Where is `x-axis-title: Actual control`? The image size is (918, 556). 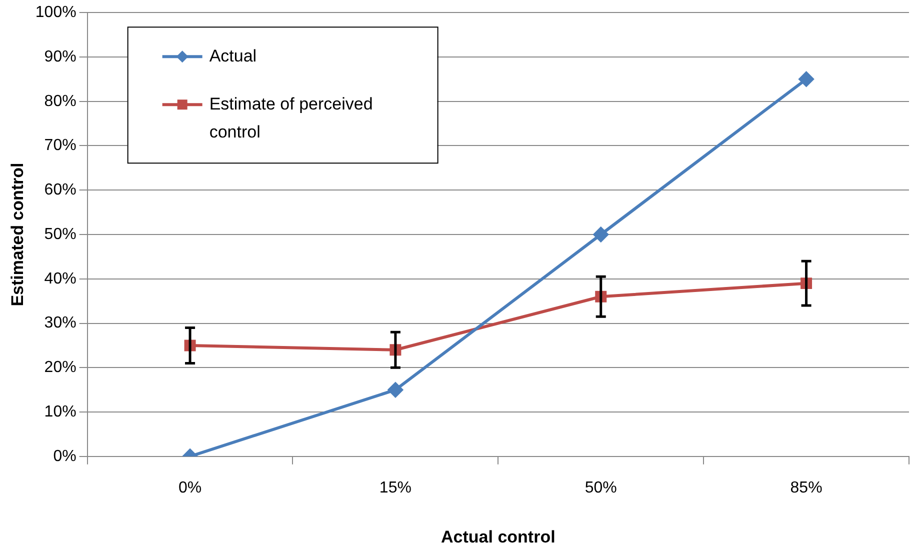
x-axis-title: Actual control is located at coordinates (498, 536).